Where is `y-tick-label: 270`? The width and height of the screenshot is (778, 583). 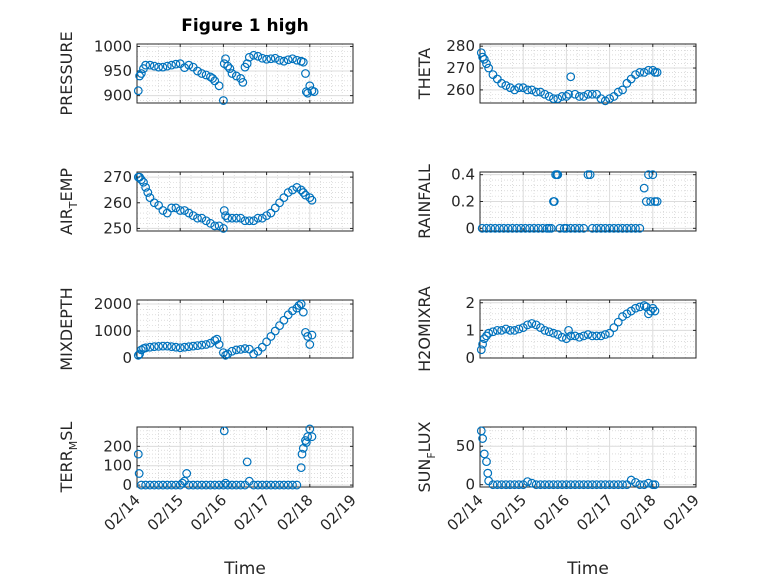 y-tick-label: 270 is located at coordinates (460, 68).